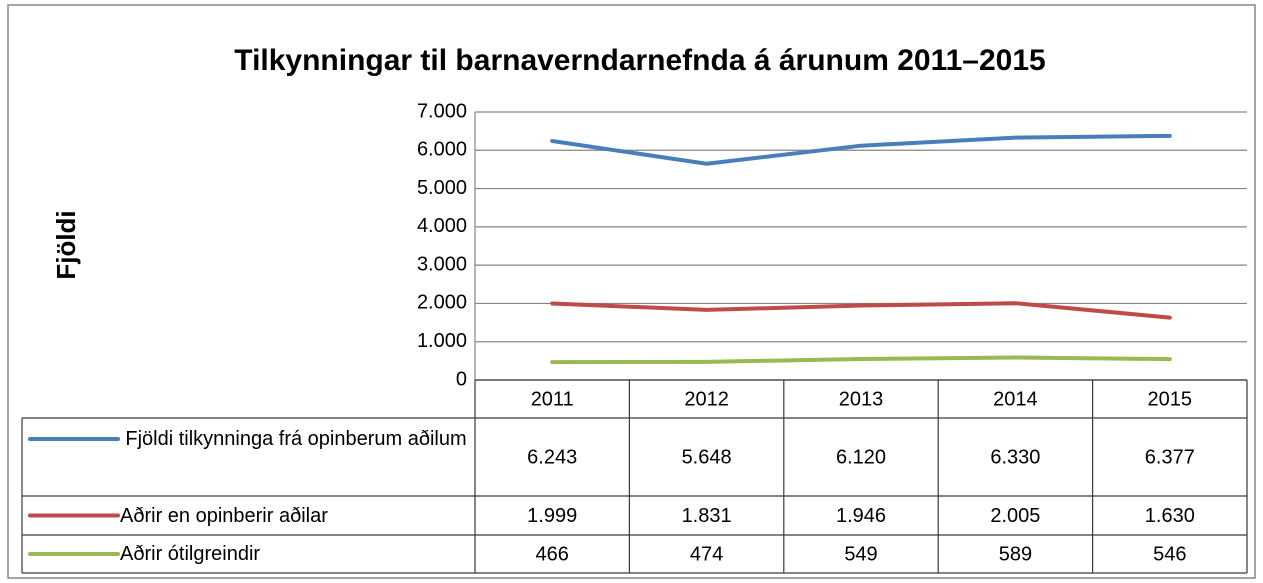  Describe the element at coordinates (860, 554) in the screenshot. I see `table-value: 549` at that location.